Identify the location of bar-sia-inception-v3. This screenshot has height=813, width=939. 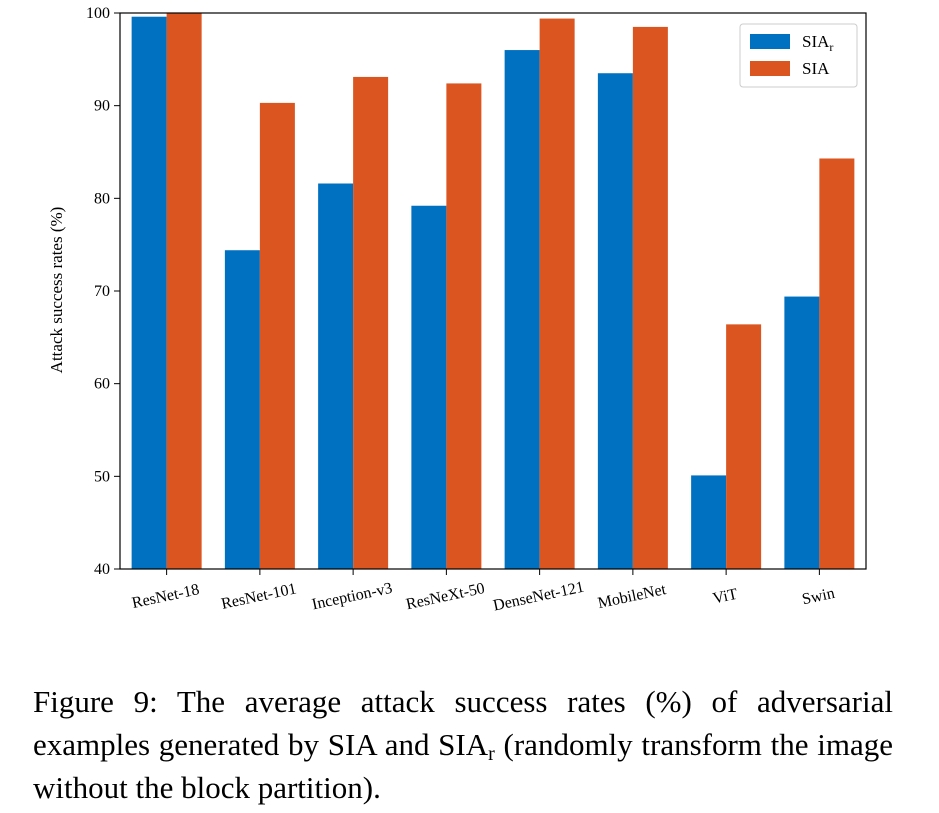
(371, 322).